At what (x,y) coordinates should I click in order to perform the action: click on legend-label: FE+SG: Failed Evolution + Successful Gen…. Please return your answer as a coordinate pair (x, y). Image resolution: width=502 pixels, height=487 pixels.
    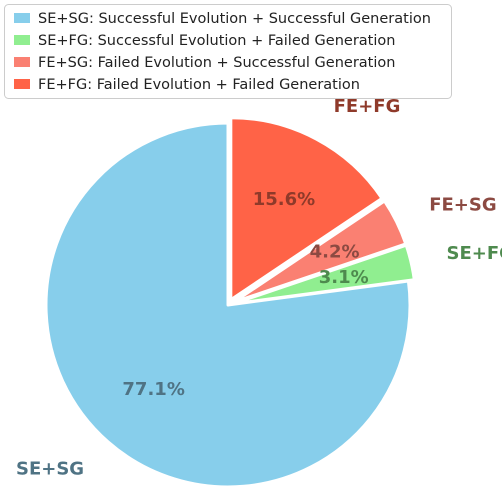
    Looking at the image, I should click on (216, 63).